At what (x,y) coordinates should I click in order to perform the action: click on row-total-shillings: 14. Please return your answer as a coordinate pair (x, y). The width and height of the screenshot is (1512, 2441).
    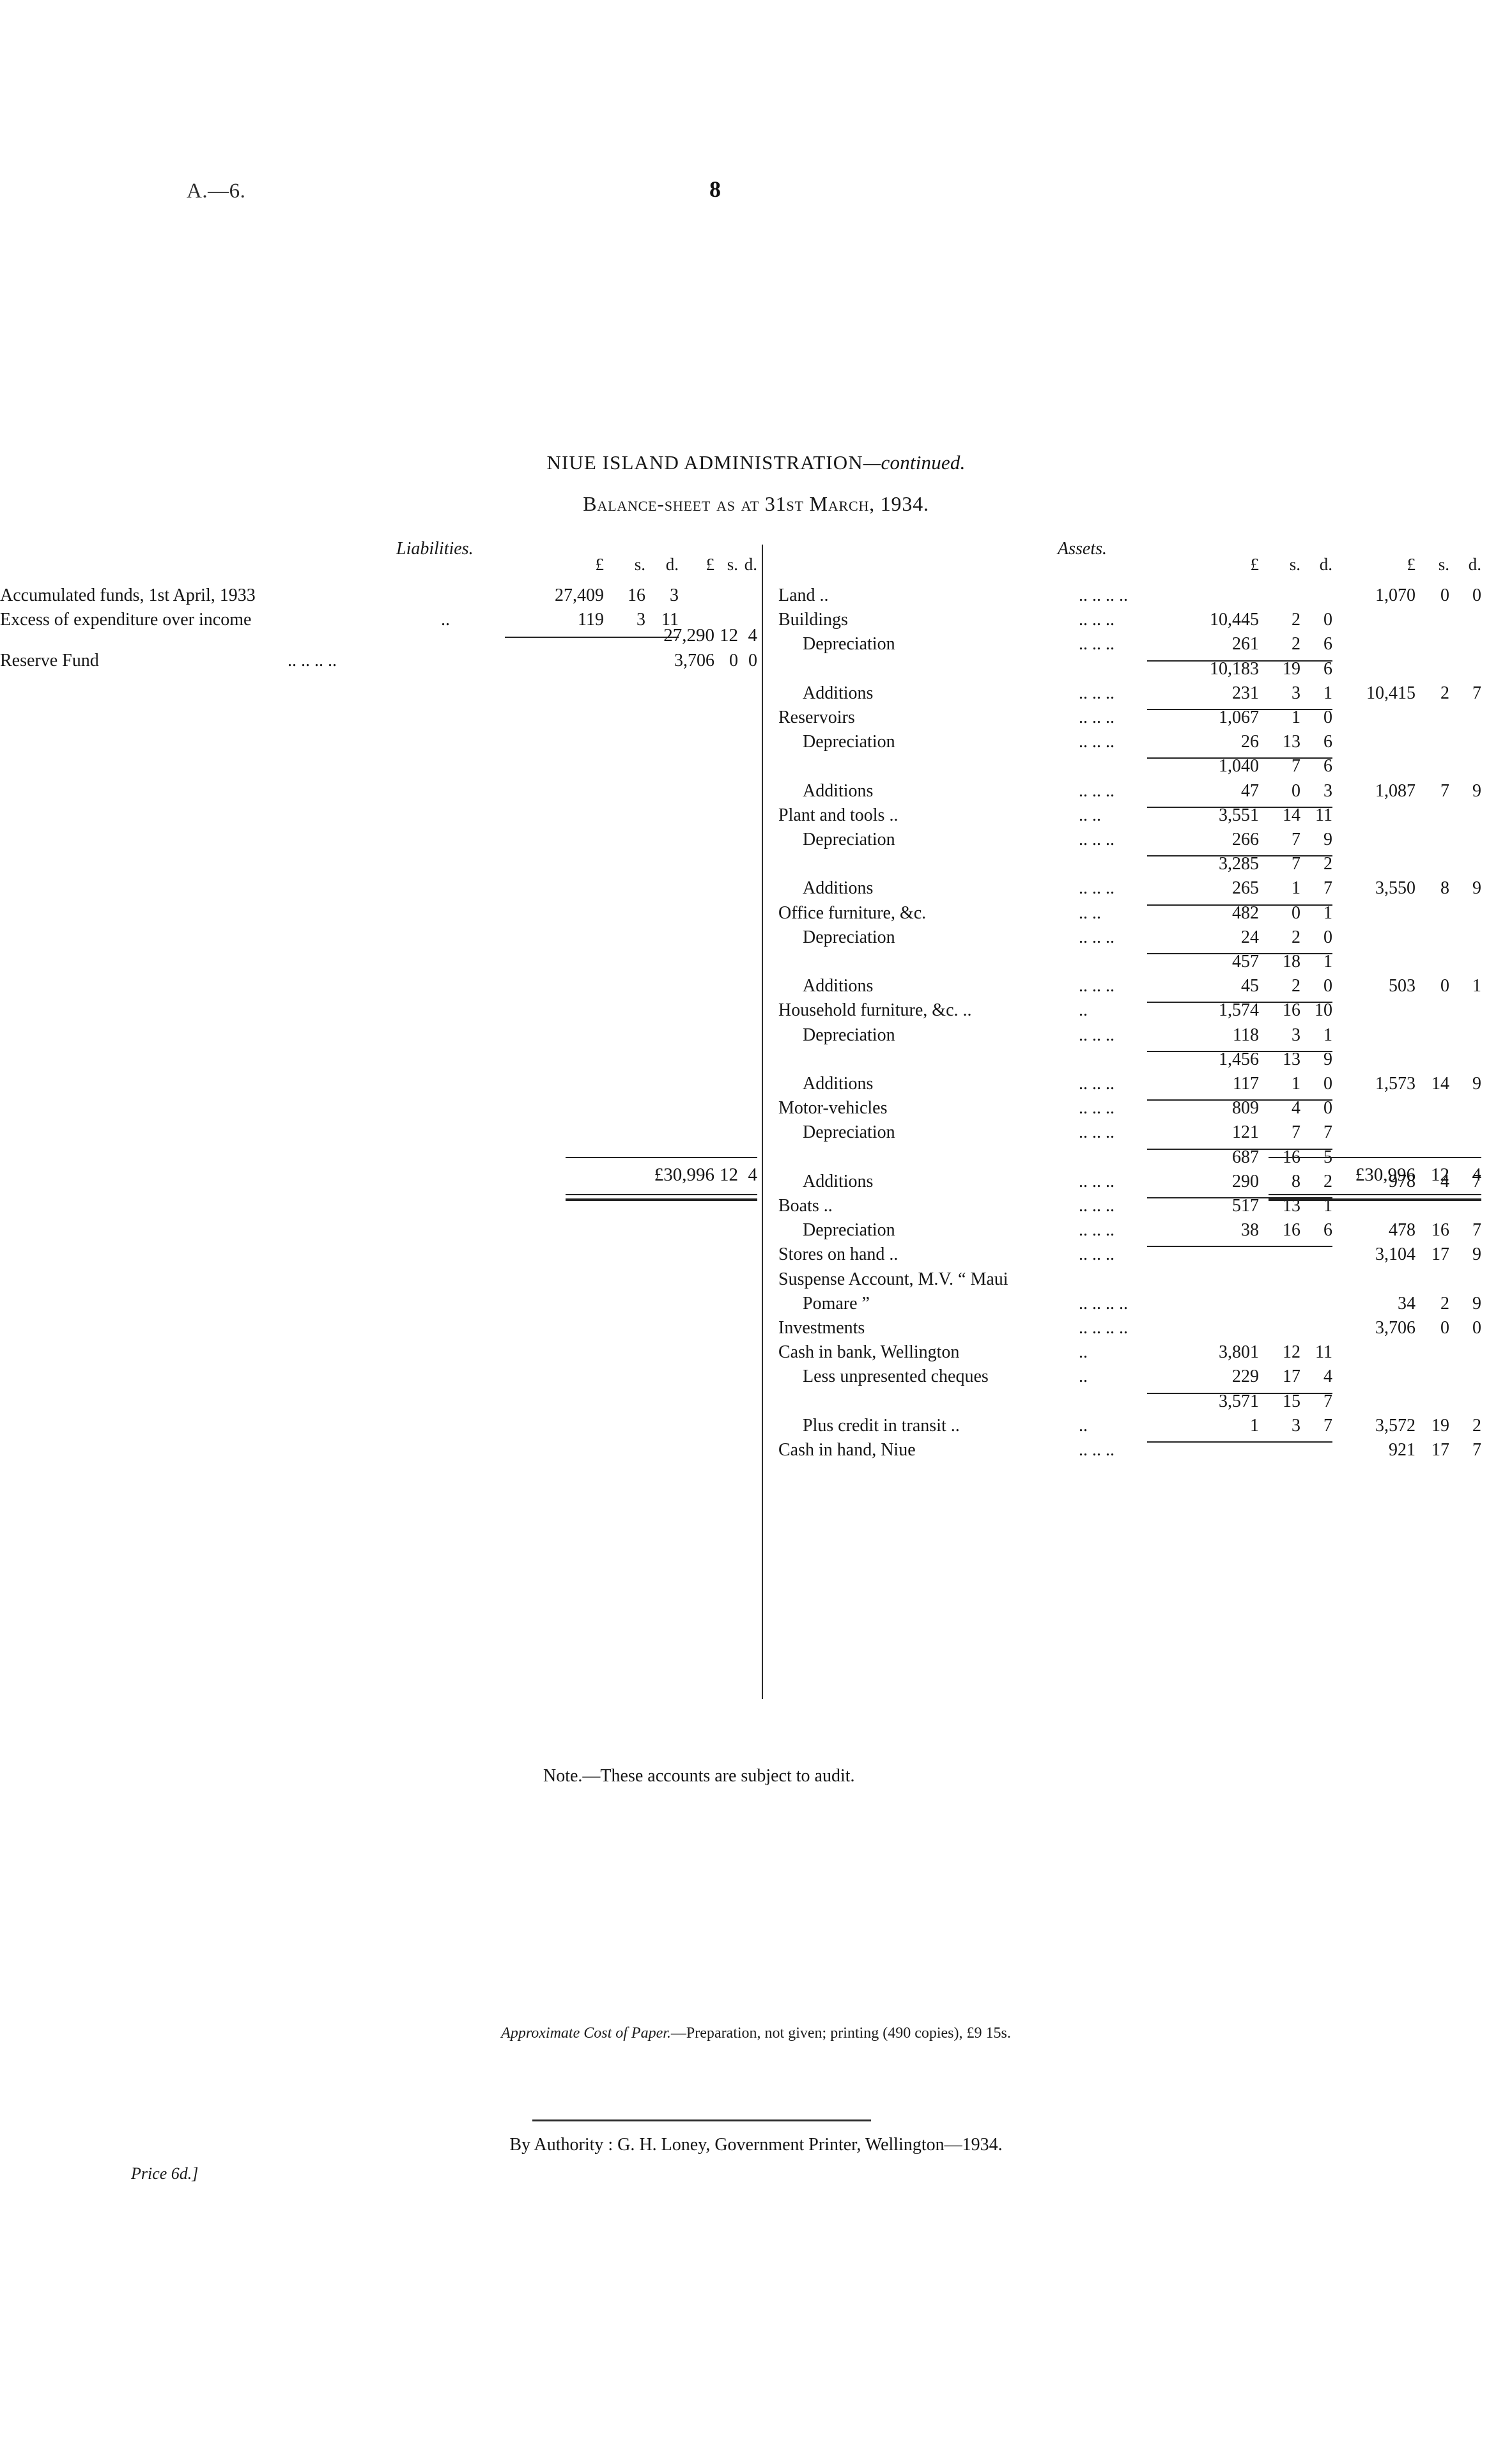
    Looking at the image, I should click on (1440, 1084).